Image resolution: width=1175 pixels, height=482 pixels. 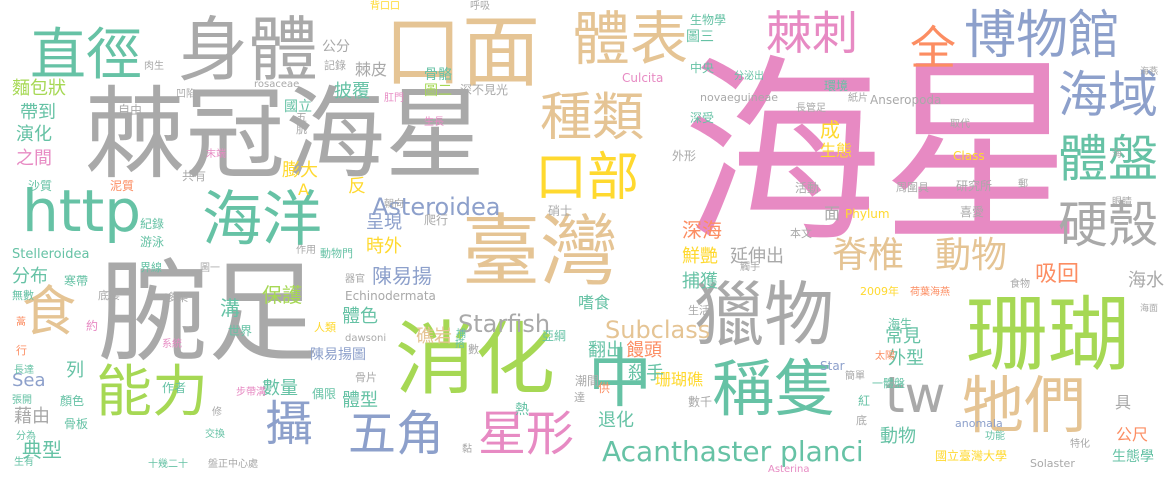 What do you see at coordinates (933, 48) in the screenshot?
I see `word-quan: 全` at bounding box center [933, 48].